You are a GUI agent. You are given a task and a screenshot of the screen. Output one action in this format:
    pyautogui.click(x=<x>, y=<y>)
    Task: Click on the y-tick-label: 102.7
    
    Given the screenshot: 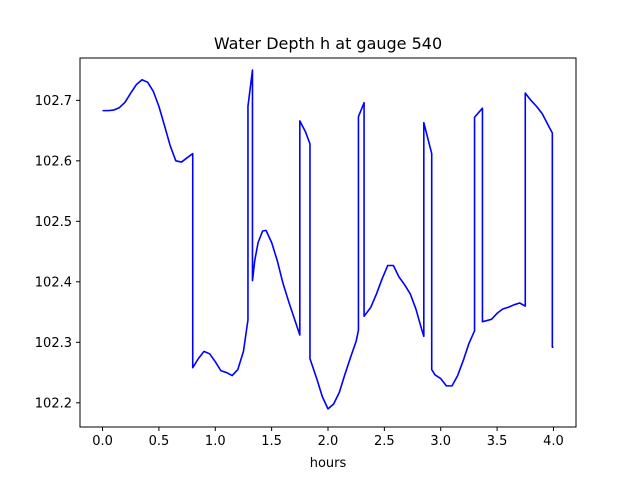 What is the action you would take?
    pyautogui.click(x=53, y=101)
    